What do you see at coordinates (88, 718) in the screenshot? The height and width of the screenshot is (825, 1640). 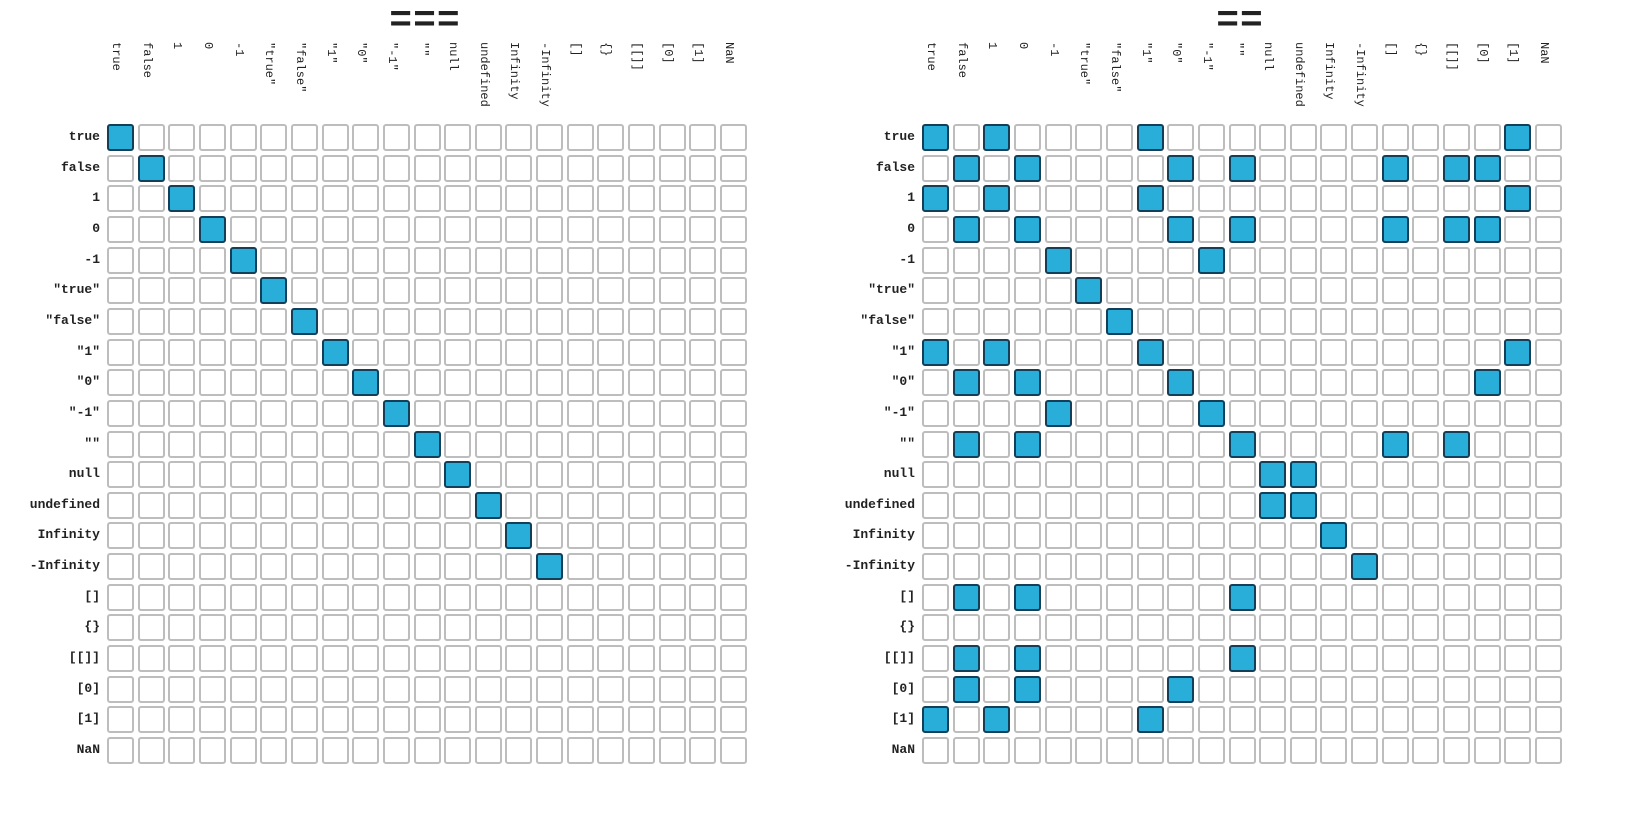 I see `strict-row-label: [1]` at bounding box center [88, 718].